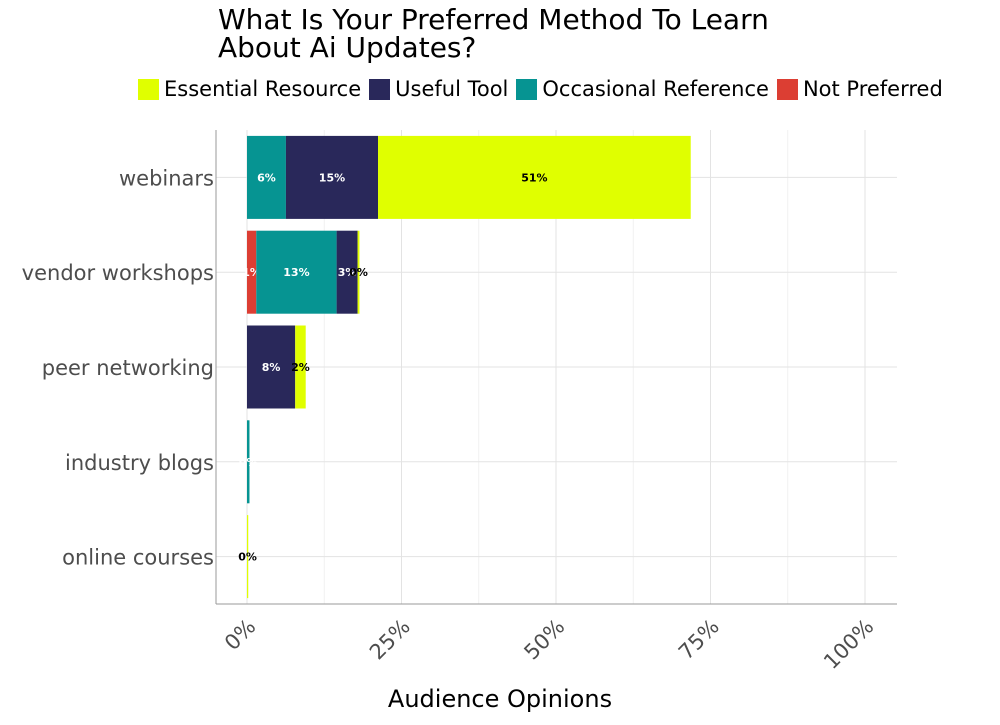  I want to click on y-tick-label-industry-blogs: industry blogs, so click(139, 463).